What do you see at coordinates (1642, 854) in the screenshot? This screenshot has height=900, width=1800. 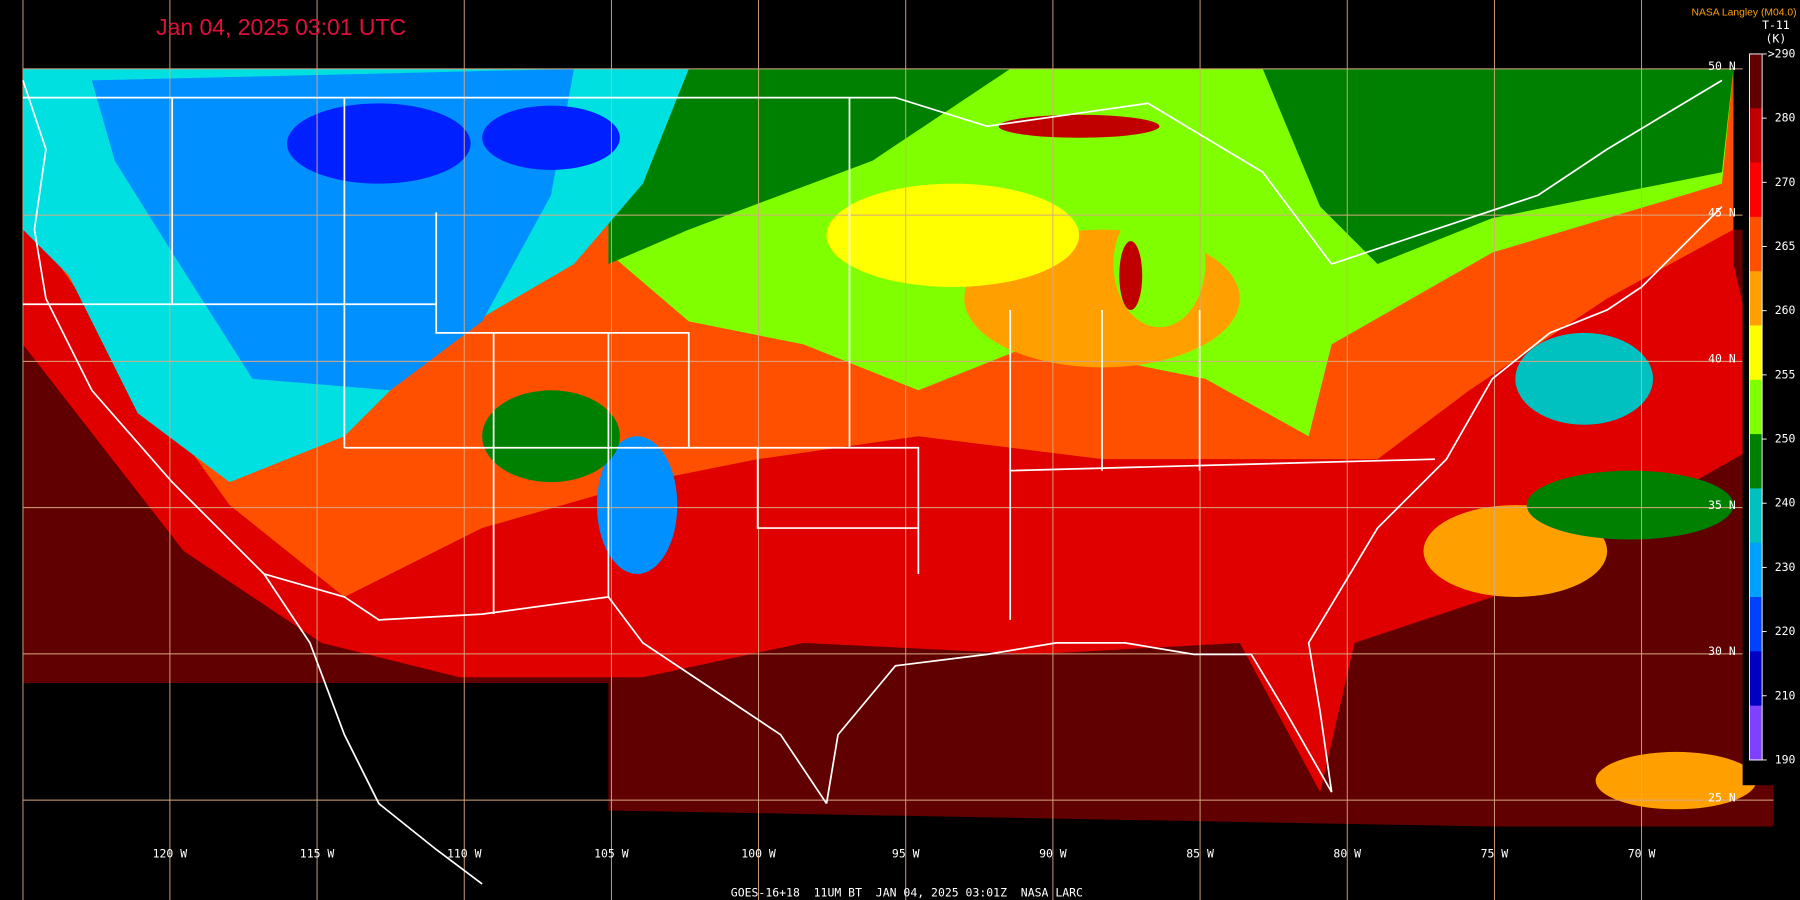 I see `longitude-label: 70 W` at bounding box center [1642, 854].